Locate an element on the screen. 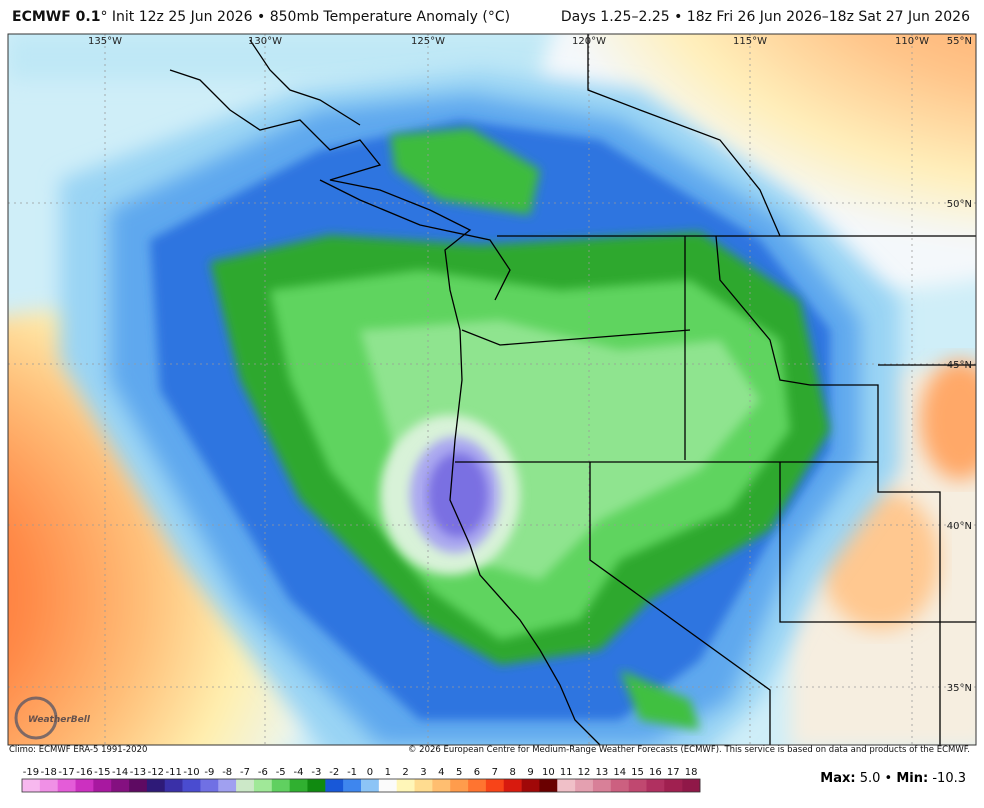 The height and width of the screenshot is (808, 984). colorbar-label: 16 is located at coordinates (655, 772).